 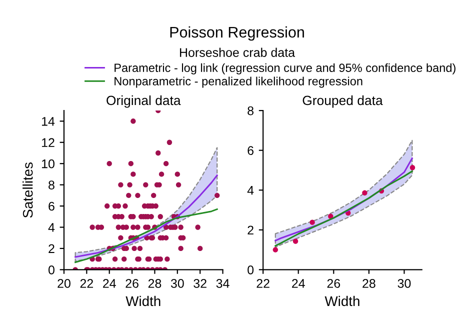 What do you see at coordinates (143, 101) in the screenshot?
I see `chart-title: Original data` at bounding box center [143, 101].